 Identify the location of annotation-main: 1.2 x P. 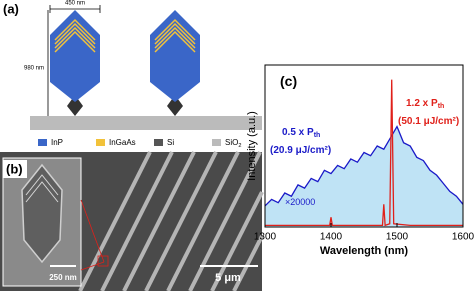
(422, 103).